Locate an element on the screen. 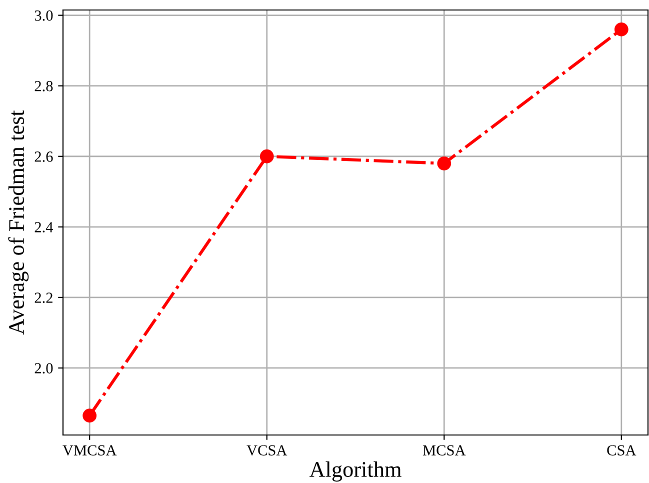  y-tick-label: 3.0 is located at coordinates (43, 15).